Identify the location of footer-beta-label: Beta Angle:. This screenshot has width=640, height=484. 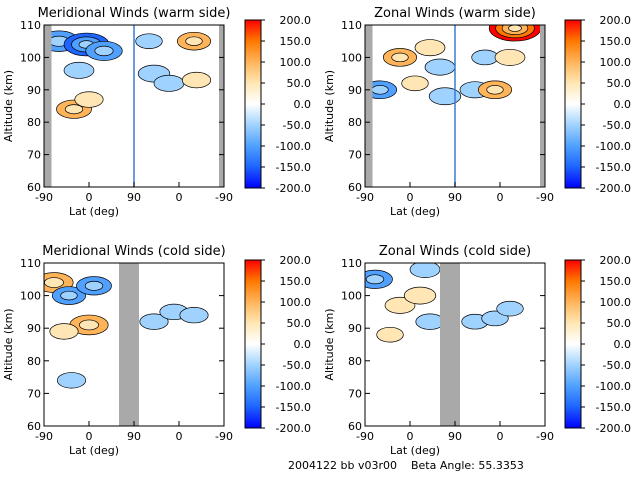
(442, 465).